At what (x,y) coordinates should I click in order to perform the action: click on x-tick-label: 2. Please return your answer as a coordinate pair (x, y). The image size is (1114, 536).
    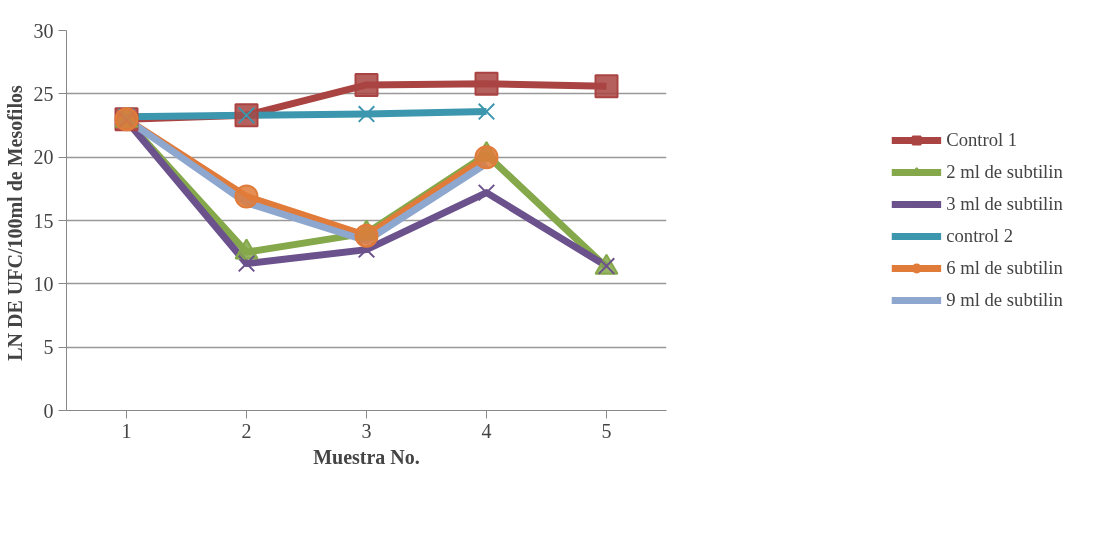
    Looking at the image, I should click on (246, 430).